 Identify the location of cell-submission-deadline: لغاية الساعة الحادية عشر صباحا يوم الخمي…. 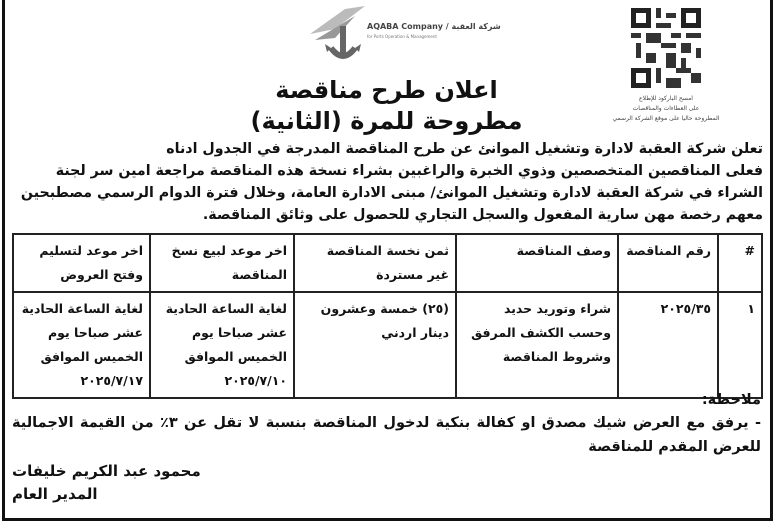
(81, 345).